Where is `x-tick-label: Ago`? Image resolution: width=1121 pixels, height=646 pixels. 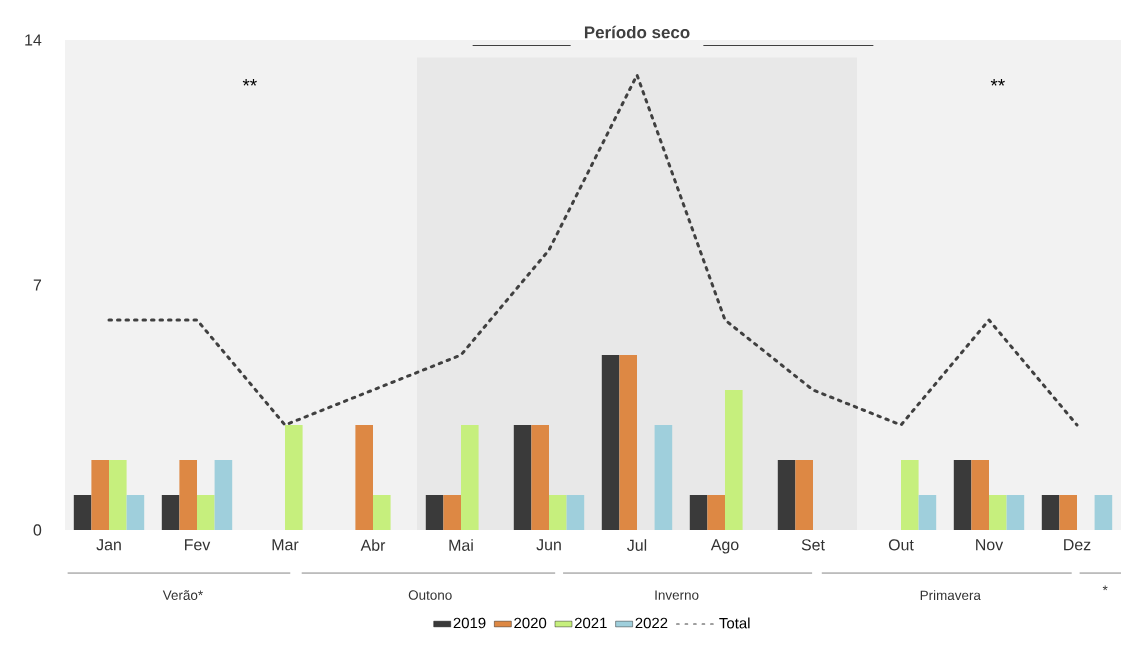
x-tick-label: Ago is located at coordinates (724, 546).